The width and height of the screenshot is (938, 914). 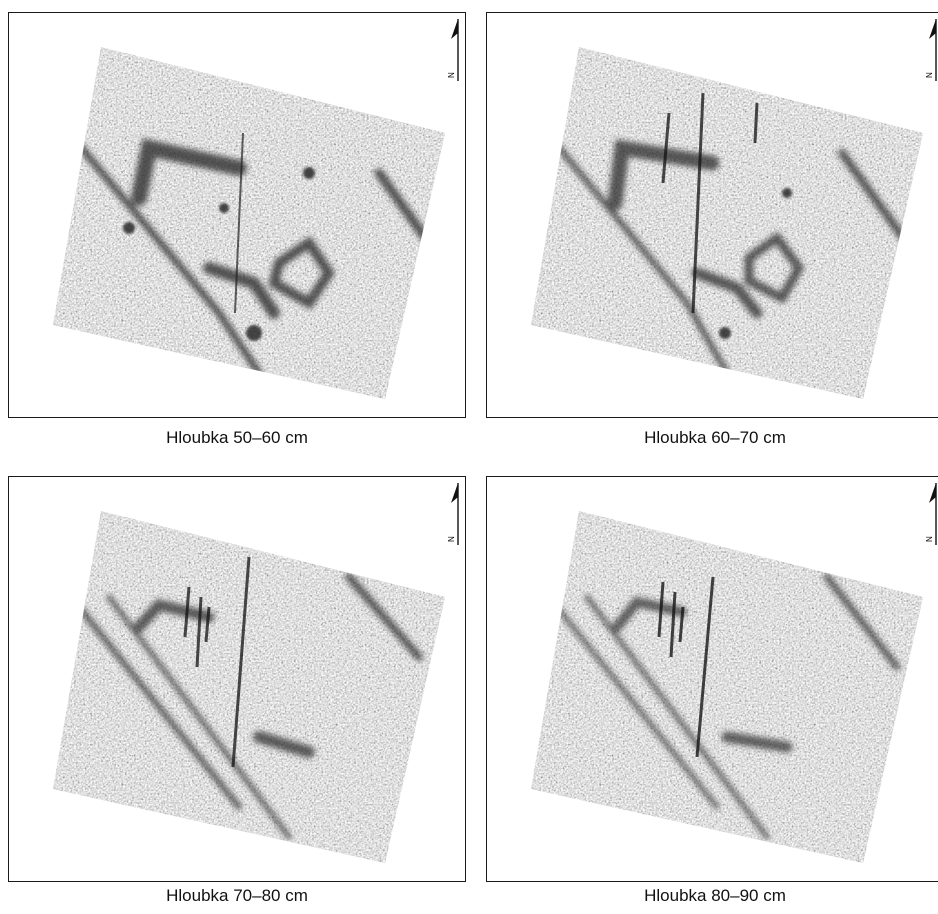 What do you see at coordinates (237, 437) in the screenshot?
I see `depth-caption: Hloubka 50–60 cm` at bounding box center [237, 437].